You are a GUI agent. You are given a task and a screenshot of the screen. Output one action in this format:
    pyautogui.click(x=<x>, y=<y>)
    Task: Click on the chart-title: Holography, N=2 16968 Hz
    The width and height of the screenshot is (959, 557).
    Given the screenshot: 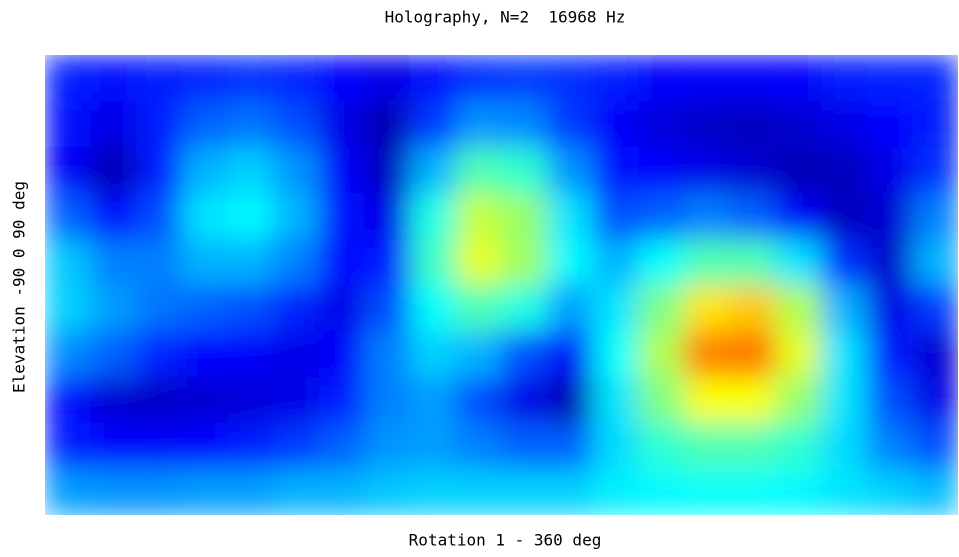 What is the action you would take?
    pyautogui.click(x=505, y=17)
    